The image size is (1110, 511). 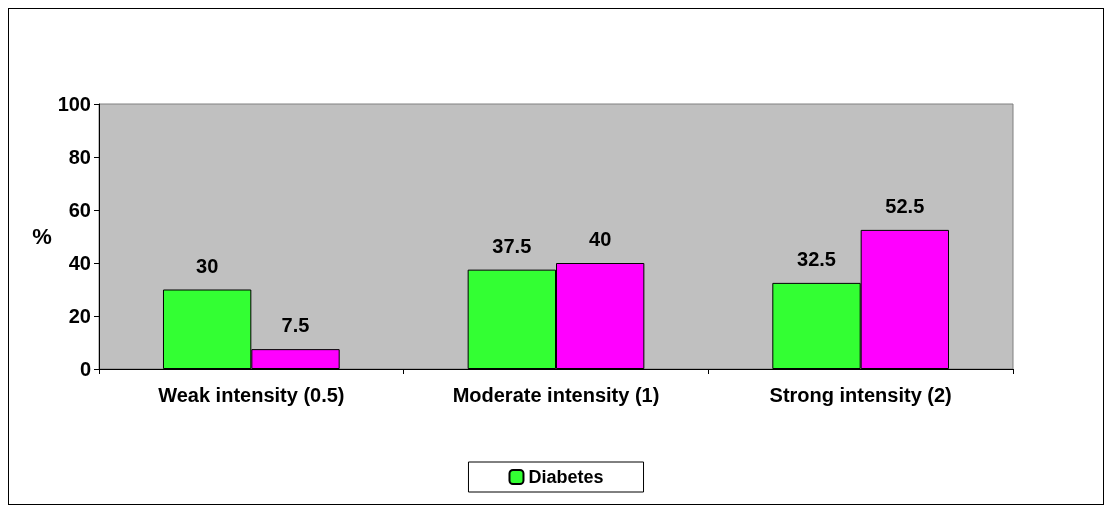 What do you see at coordinates (207, 265) in the screenshot?
I see `data-label: 30` at bounding box center [207, 265].